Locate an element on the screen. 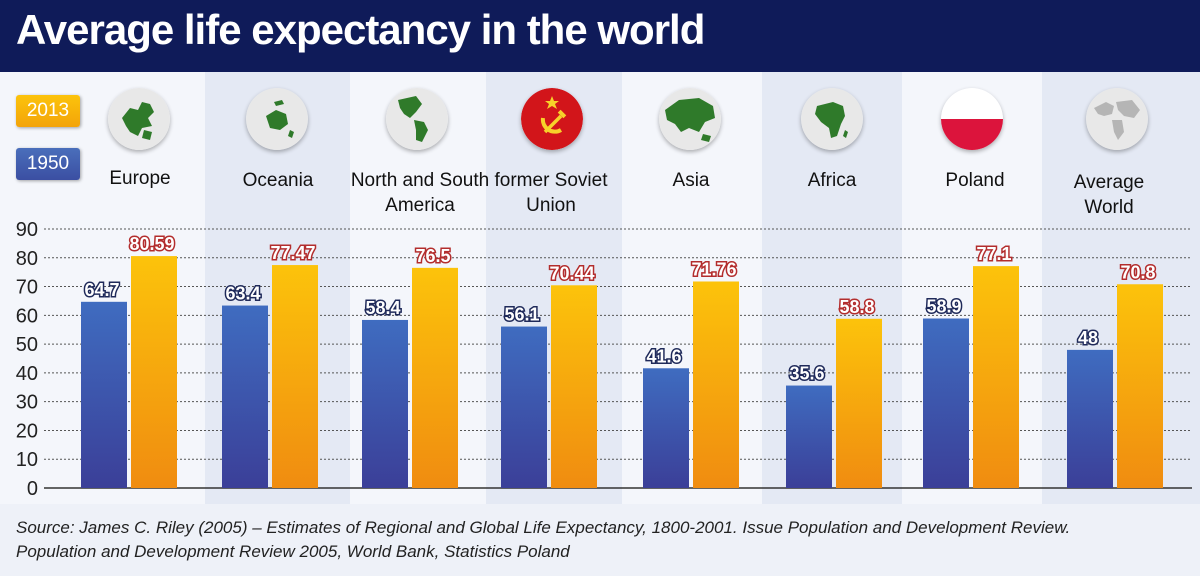  y-tick-label: 50 is located at coordinates (27, 345).